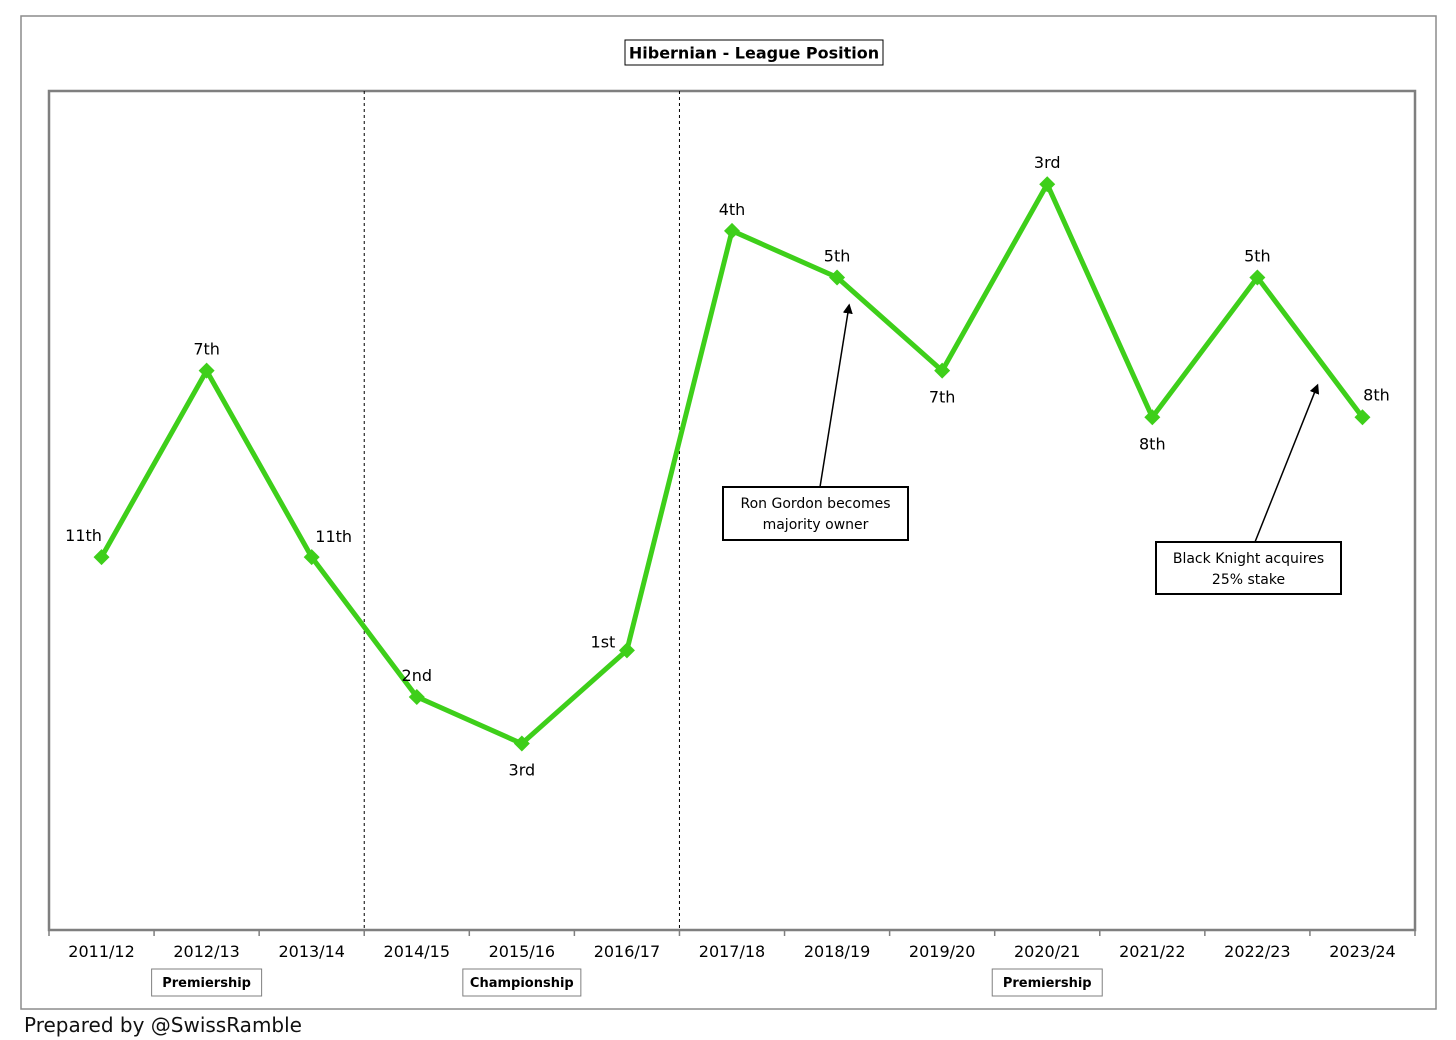 The width and height of the screenshot is (1456, 1040). What do you see at coordinates (816, 525) in the screenshot?
I see `annotation-text: majority owner` at bounding box center [816, 525].